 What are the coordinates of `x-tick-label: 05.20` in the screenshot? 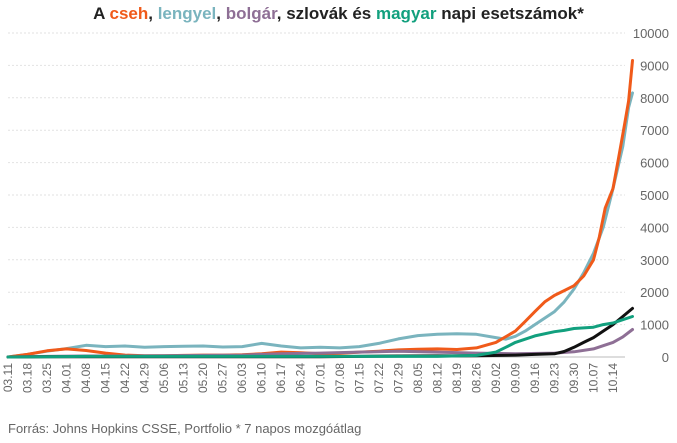 It's located at (203, 378).